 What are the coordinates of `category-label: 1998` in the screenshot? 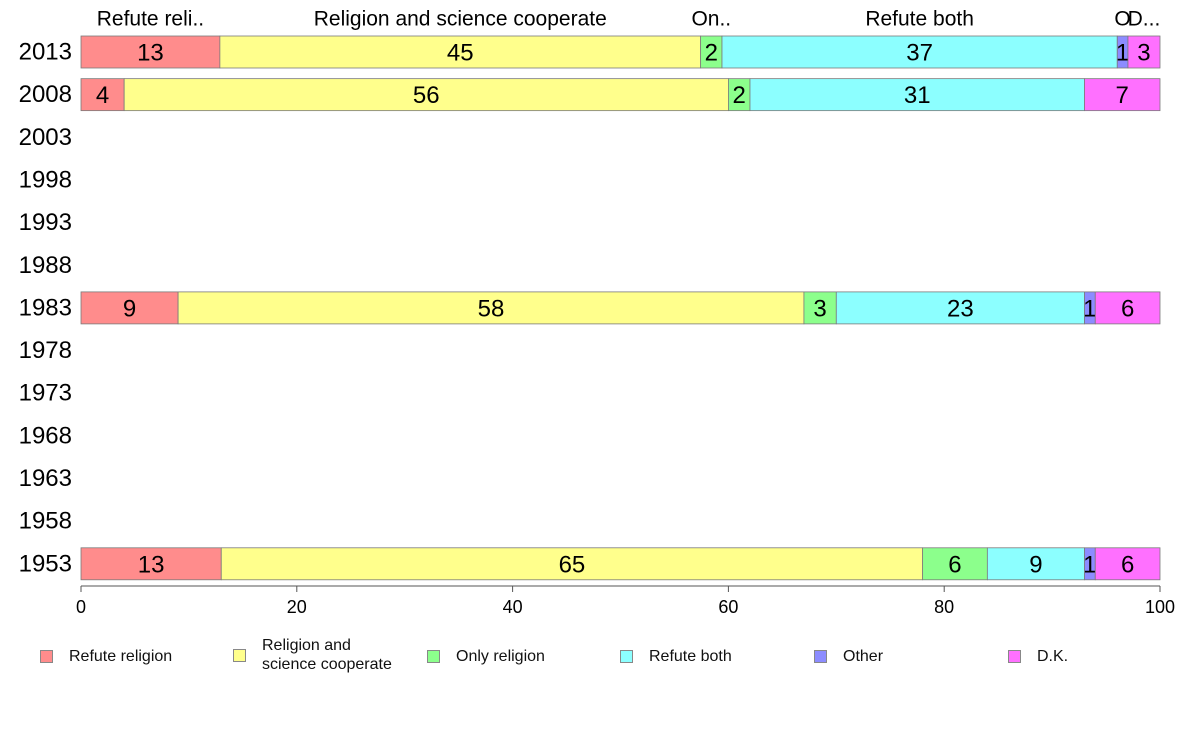 It's located at (45, 179).